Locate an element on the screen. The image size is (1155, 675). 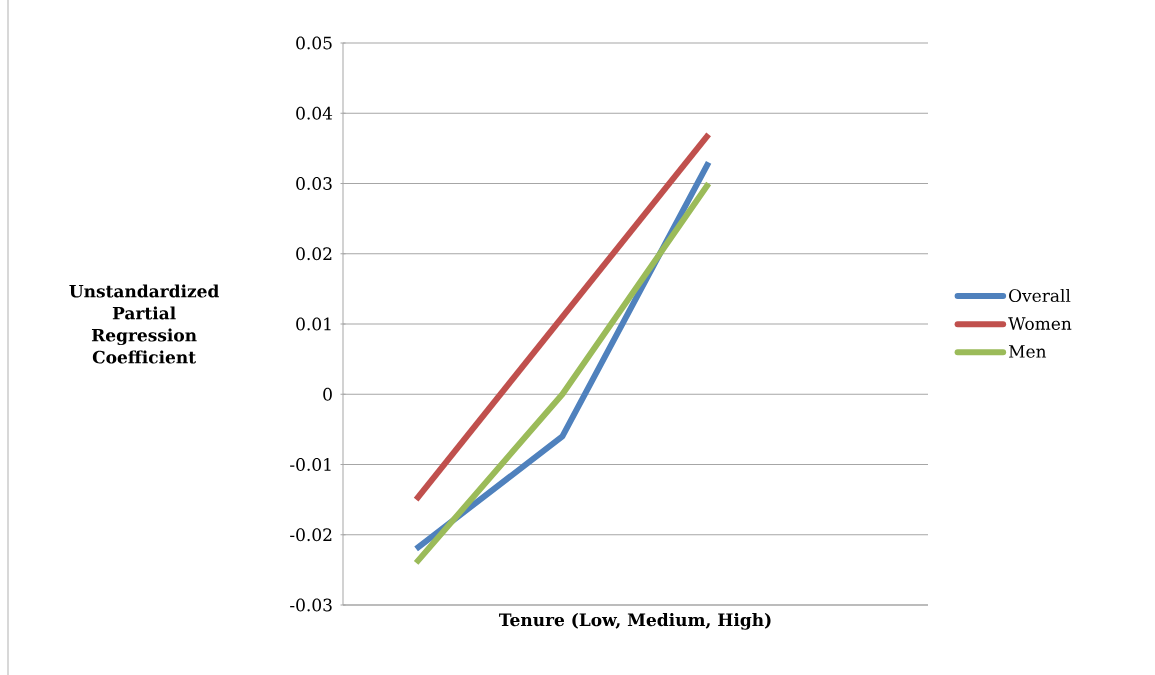
y-tick-label: -0.03 is located at coordinates (311, 605).